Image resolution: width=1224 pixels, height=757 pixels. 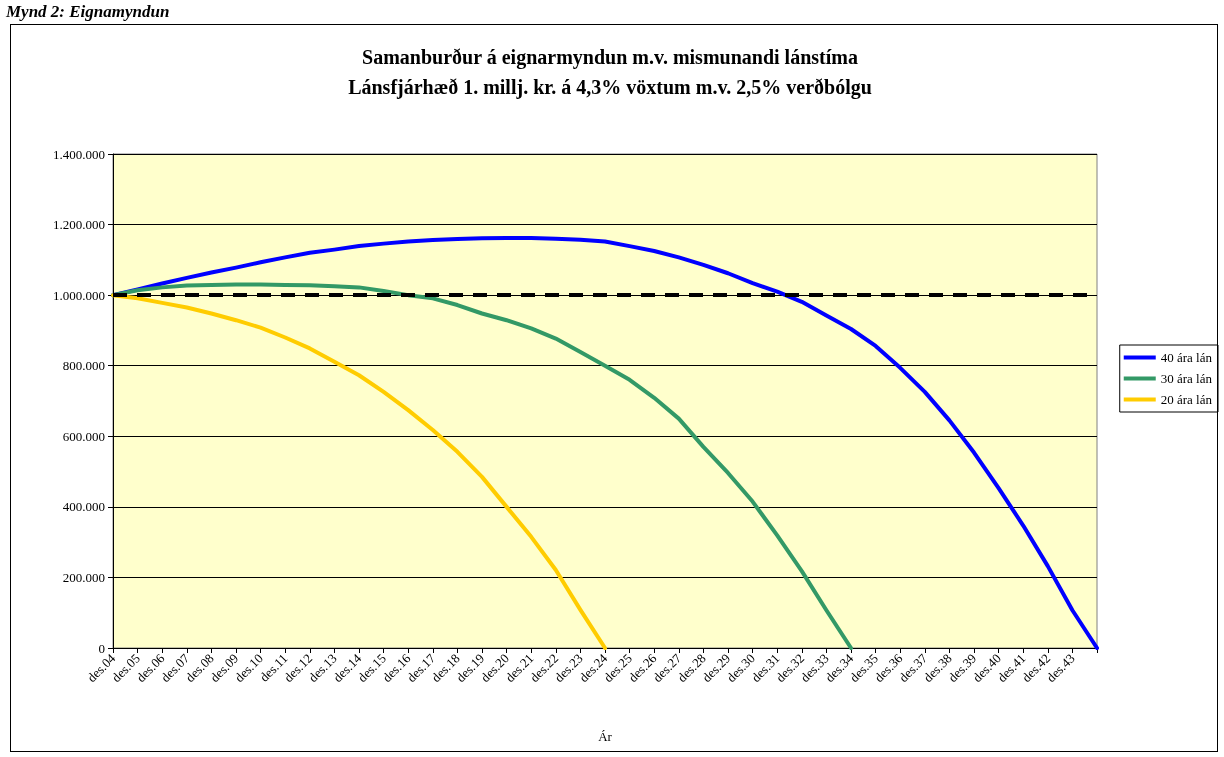 What do you see at coordinates (79, 225) in the screenshot?
I see `y-tick-label: 1.200.000` at bounding box center [79, 225].